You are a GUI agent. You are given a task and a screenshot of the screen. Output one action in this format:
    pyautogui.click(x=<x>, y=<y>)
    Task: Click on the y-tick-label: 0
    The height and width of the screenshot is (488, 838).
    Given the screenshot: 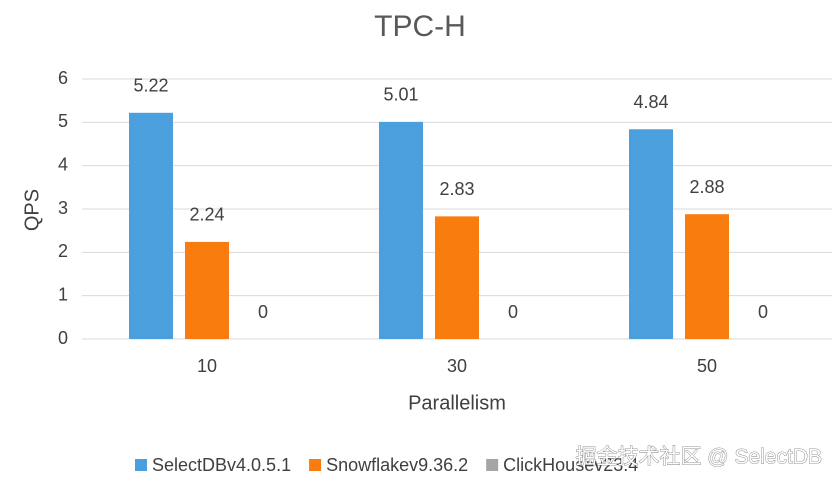 What is the action you would take?
    pyautogui.click(x=63, y=338)
    